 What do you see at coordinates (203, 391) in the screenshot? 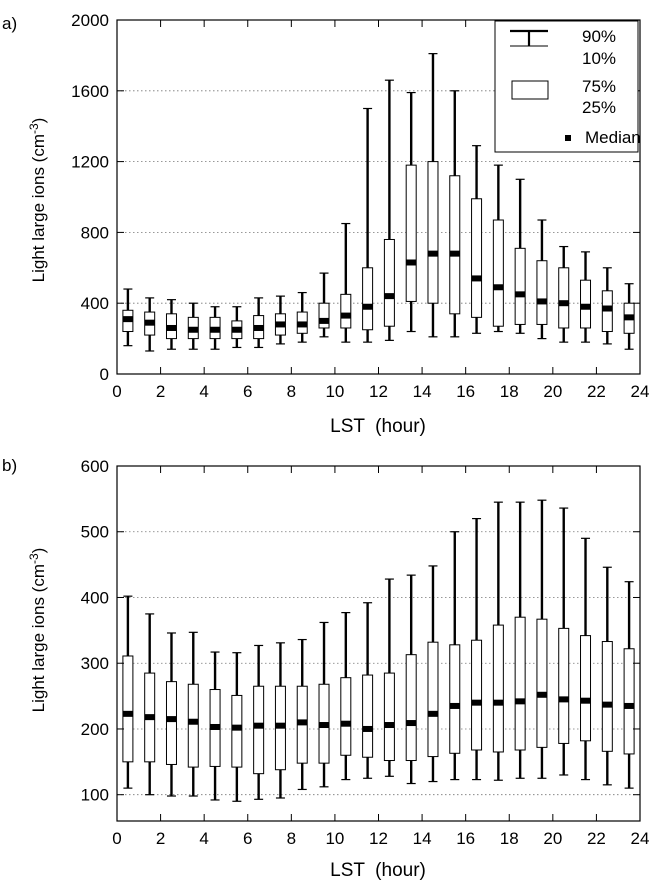
I see `x-tick-label: 4` at bounding box center [203, 391].